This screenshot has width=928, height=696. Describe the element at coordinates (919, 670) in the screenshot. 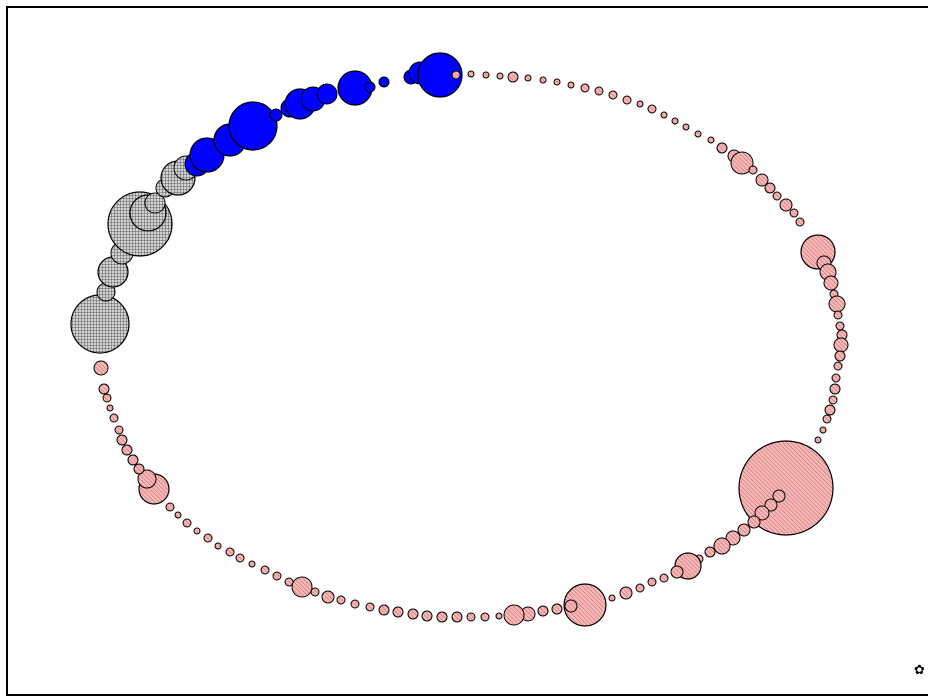

I see `corner-logo-icon: ✿` at that location.